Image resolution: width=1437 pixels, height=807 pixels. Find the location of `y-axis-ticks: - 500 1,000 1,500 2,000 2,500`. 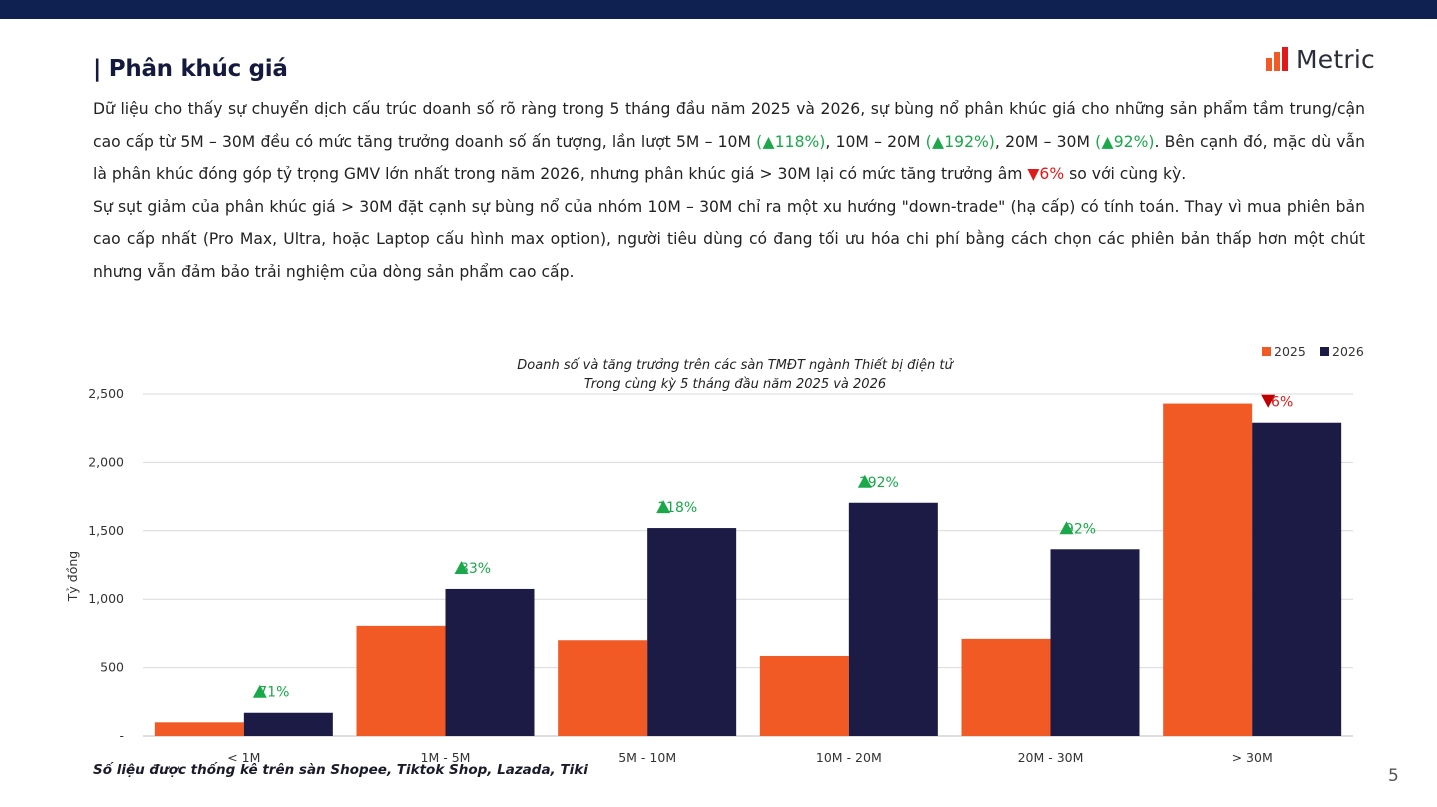

y-axis-ticks: - 500 1,000 1,500 2,000 2,500 is located at coordinates (106, 564).